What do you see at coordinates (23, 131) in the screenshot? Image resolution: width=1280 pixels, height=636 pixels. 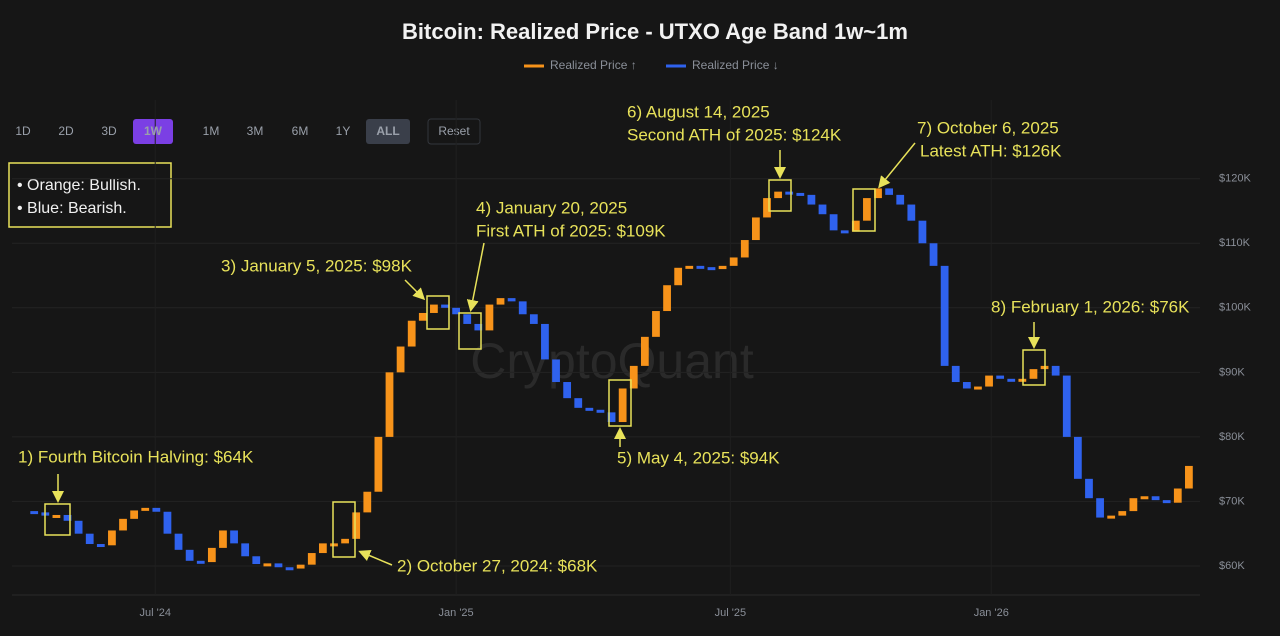 I see `range-button: 1D` at bounding box center [23, 131].